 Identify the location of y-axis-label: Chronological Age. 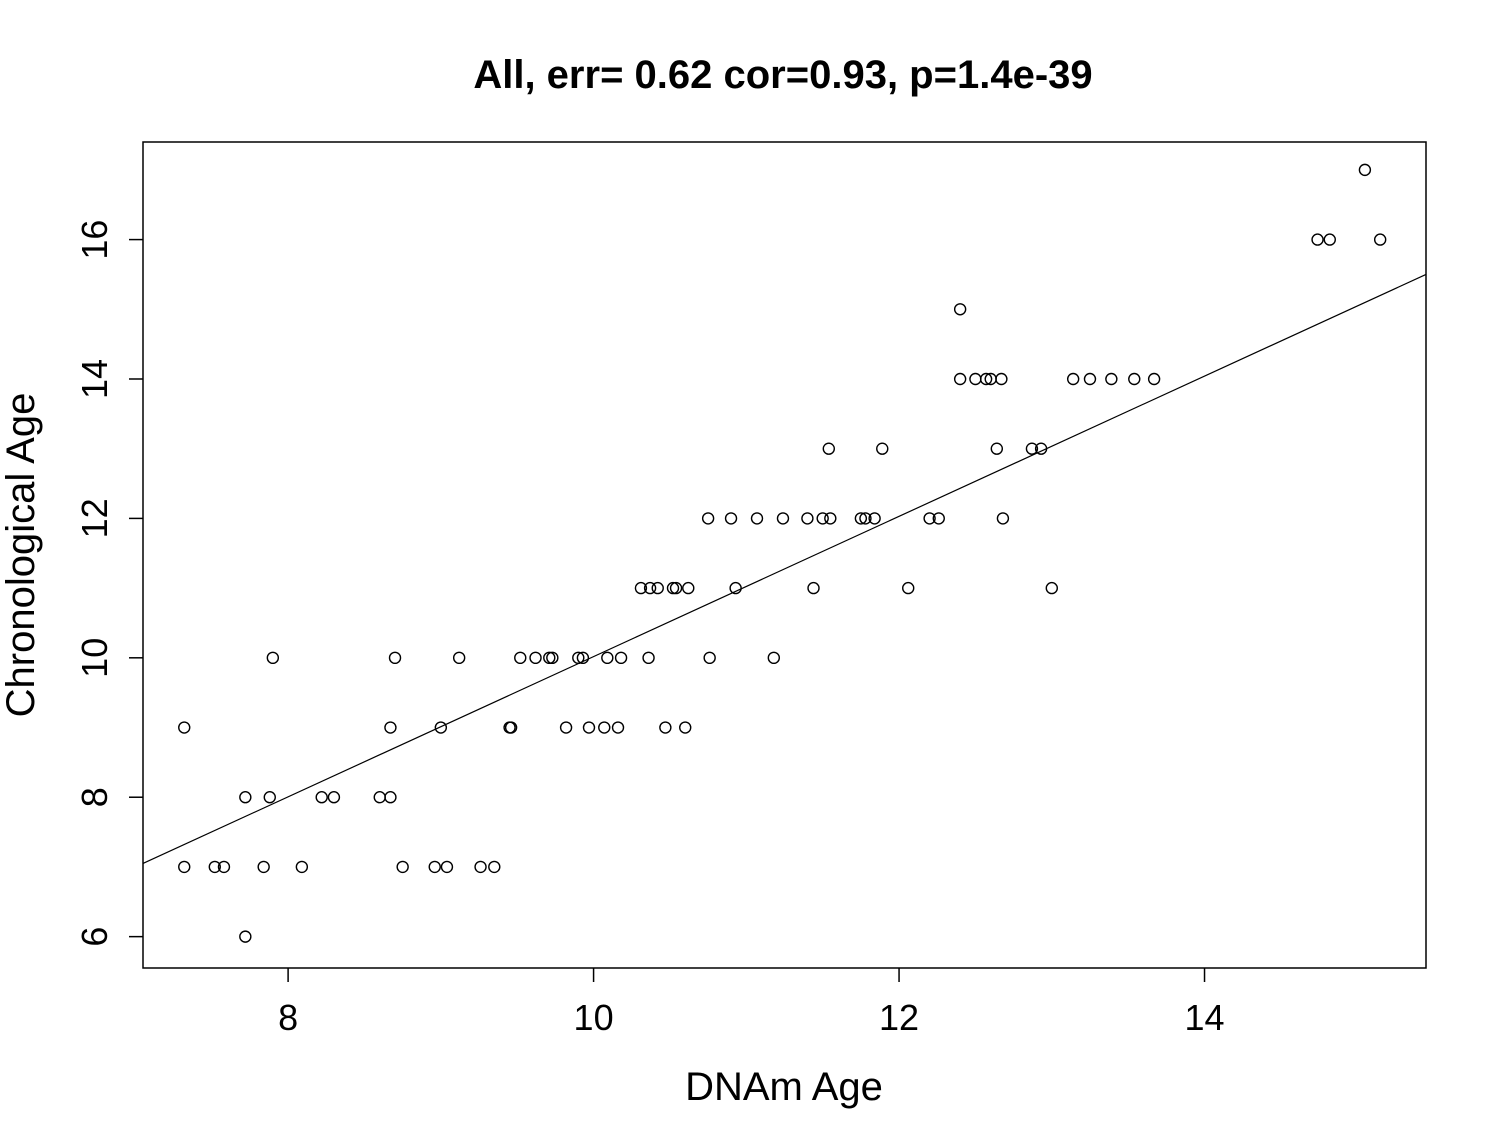
(21, 555).